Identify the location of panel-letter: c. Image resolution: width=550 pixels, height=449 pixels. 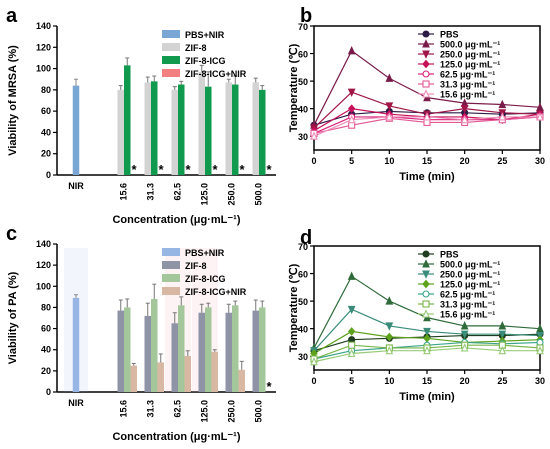
(11, 234).